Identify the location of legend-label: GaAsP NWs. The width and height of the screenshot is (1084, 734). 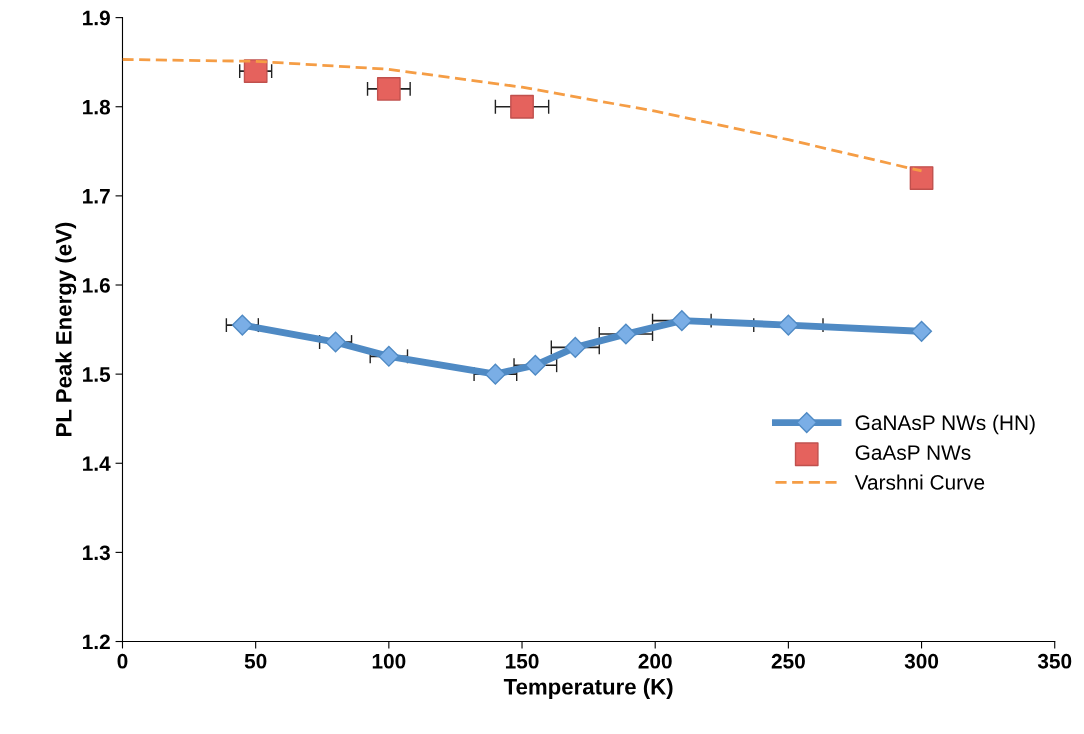
(913, 452).